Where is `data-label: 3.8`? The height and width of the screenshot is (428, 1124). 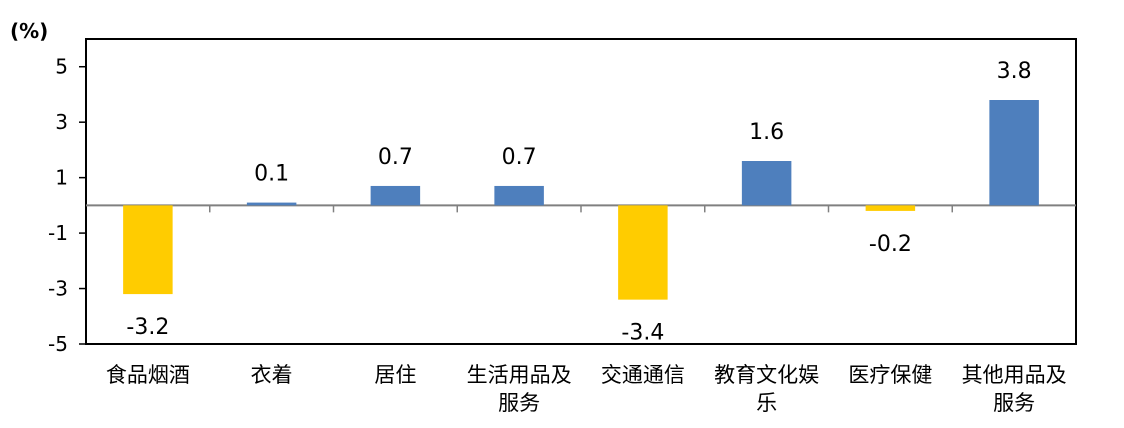
data-label: 3.8 is located at coordinates (1014, 71).